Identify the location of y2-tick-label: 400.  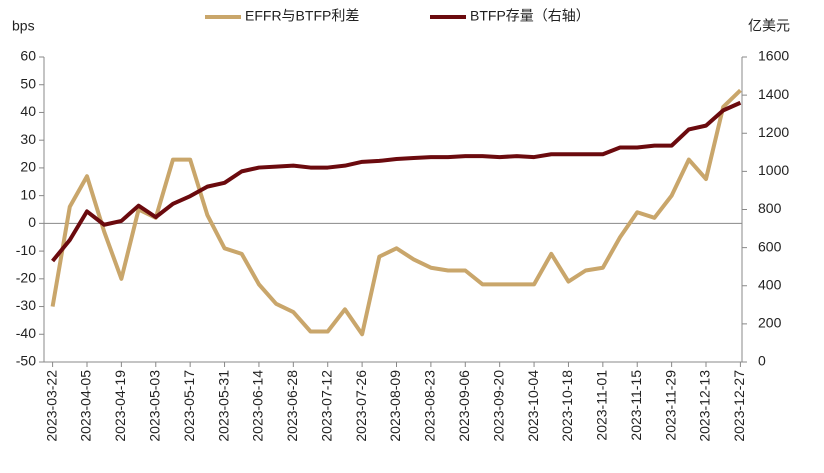
(770, 284).